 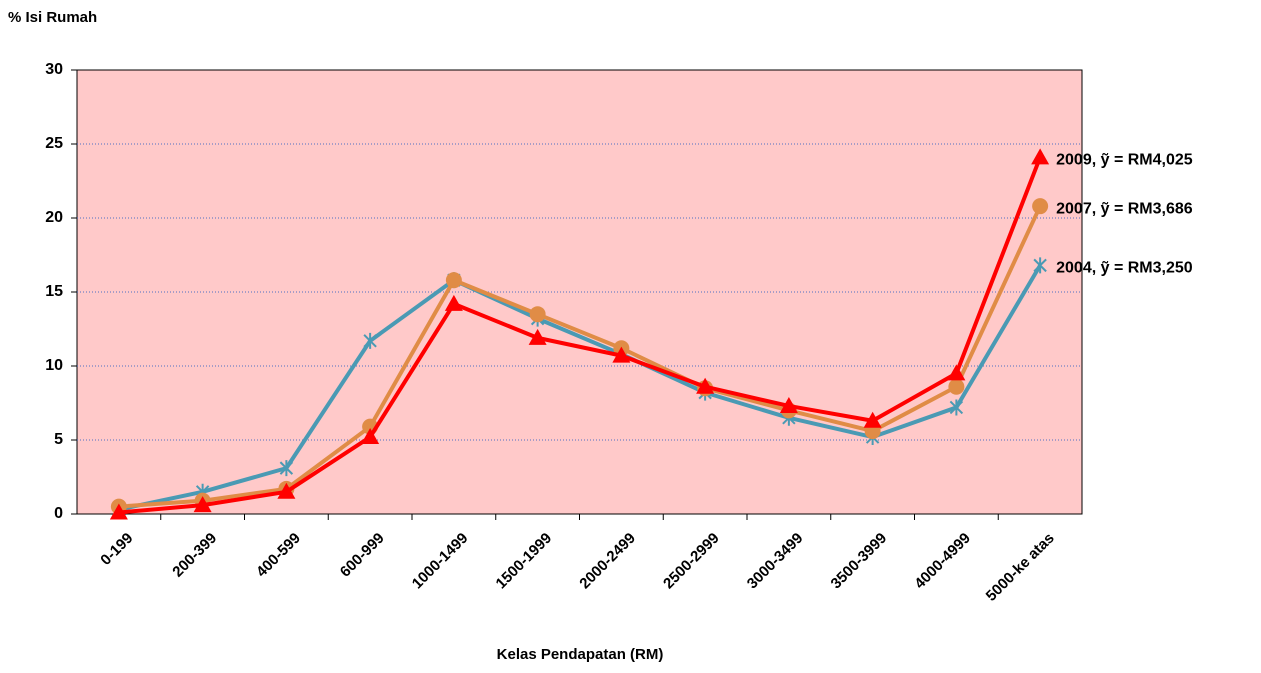 I want to click on x-tick-label: 3000-3499, so click(x=775, y=561).